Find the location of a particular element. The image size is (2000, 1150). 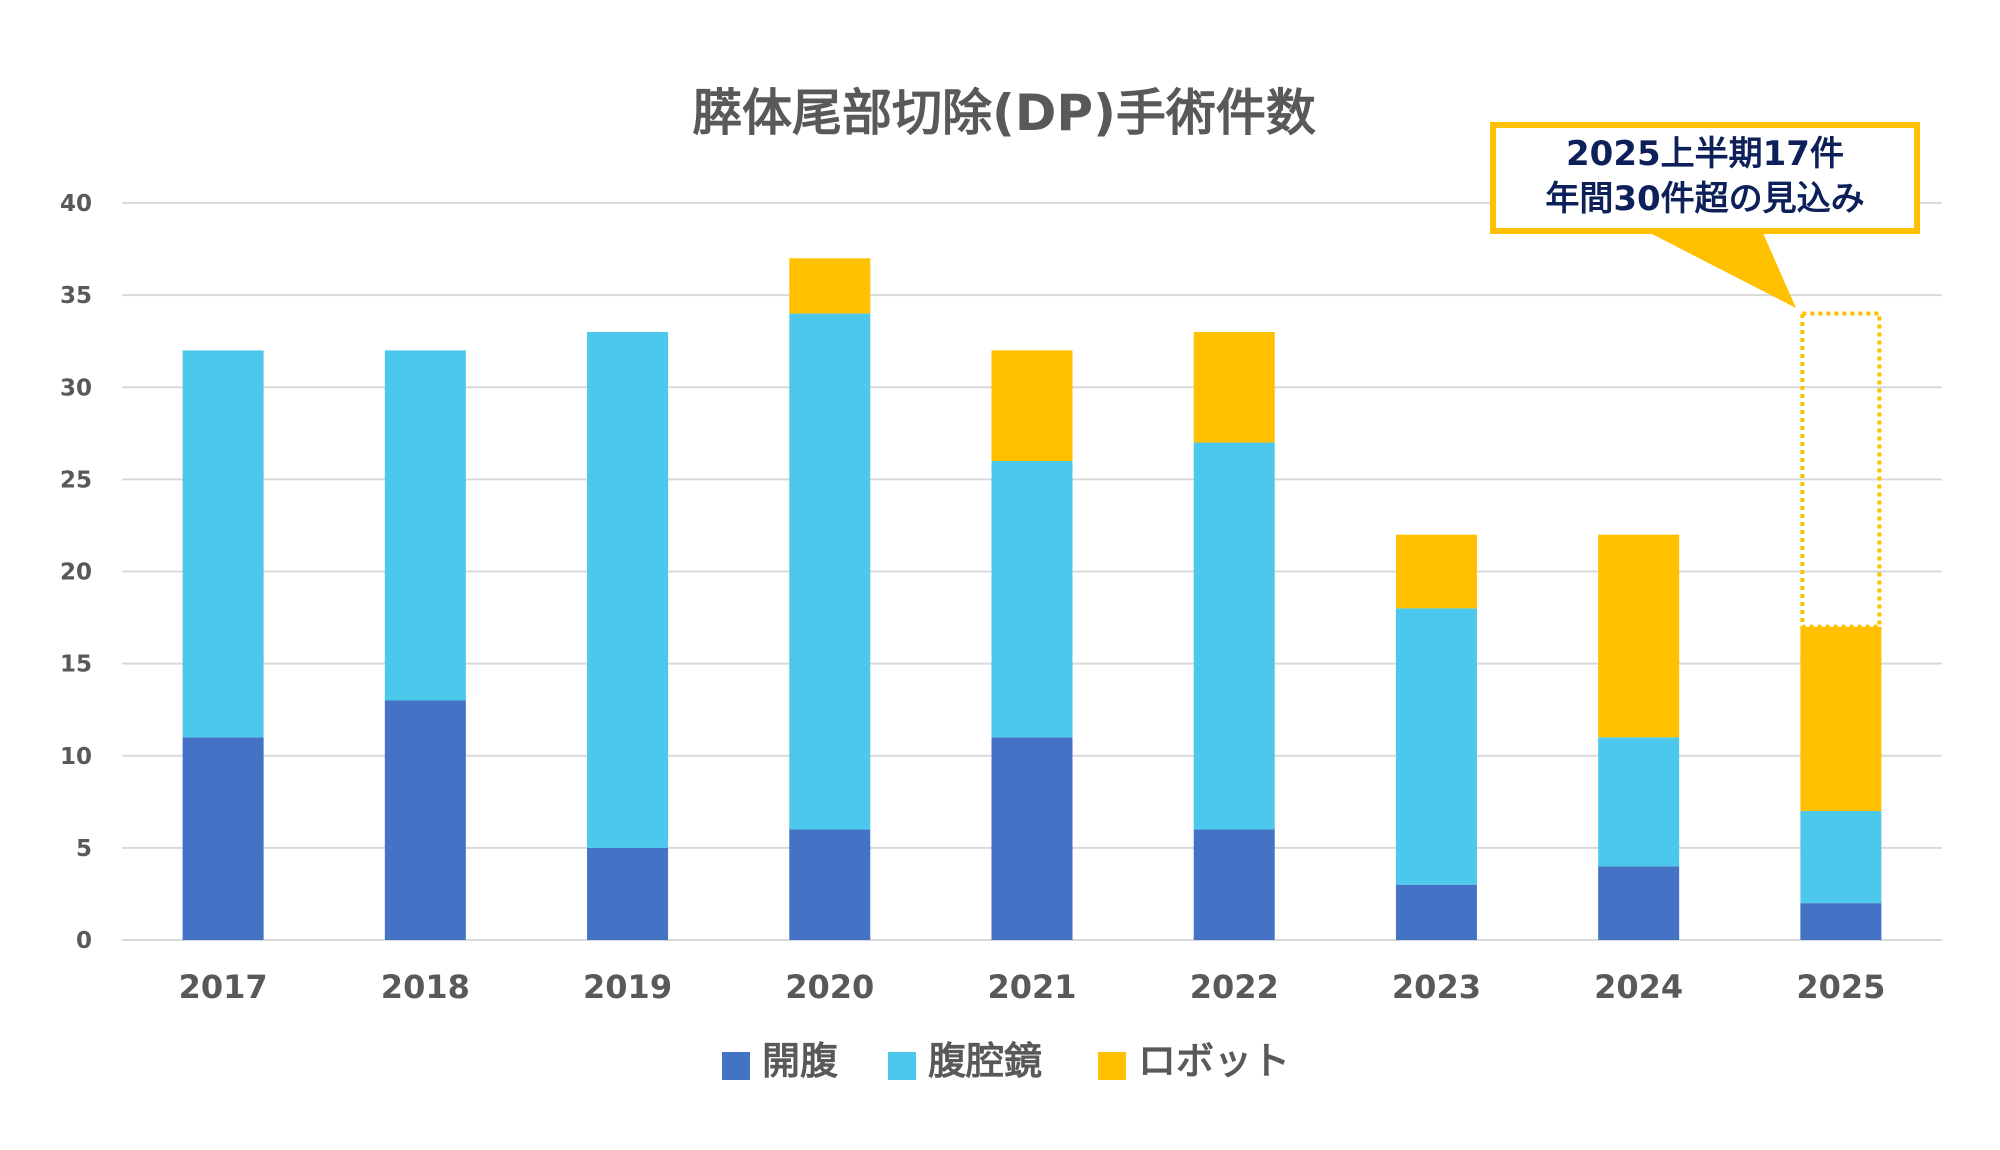

x-tick-label: 2018 is located at coordinates (425, 987).